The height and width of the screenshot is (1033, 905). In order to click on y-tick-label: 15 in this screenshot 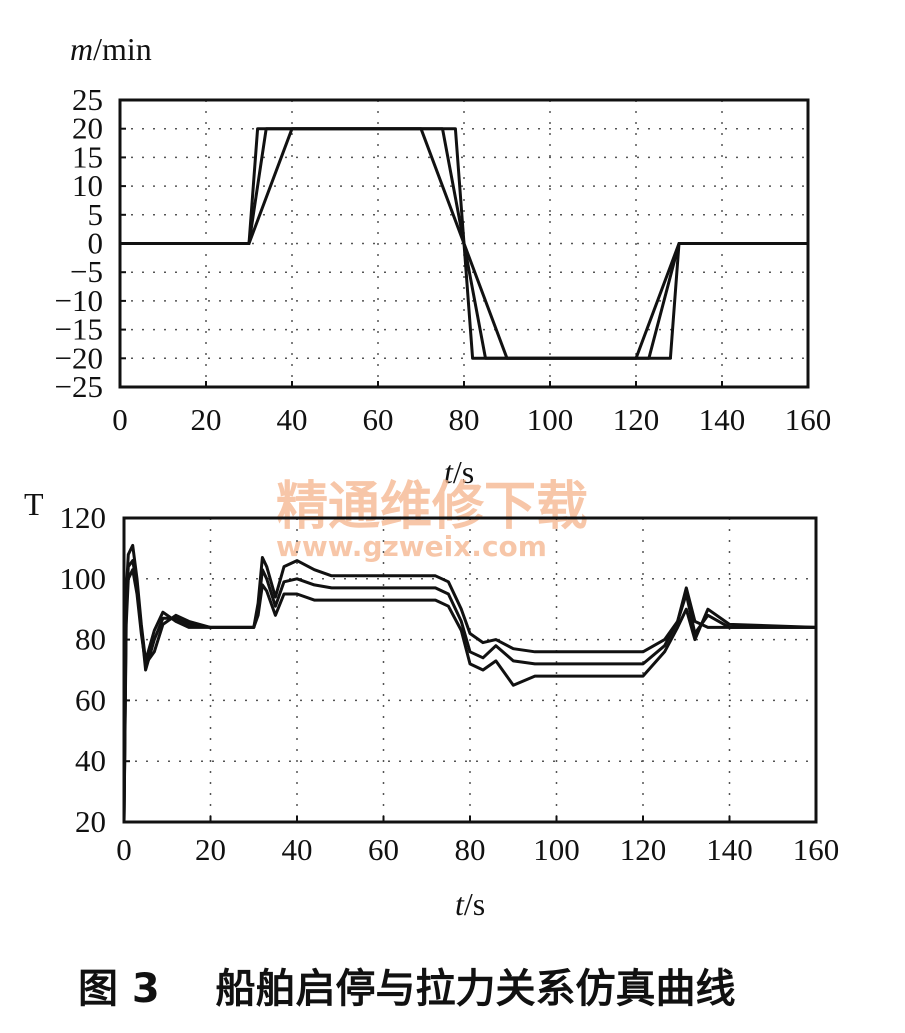, I will do `click(87, 156)`.